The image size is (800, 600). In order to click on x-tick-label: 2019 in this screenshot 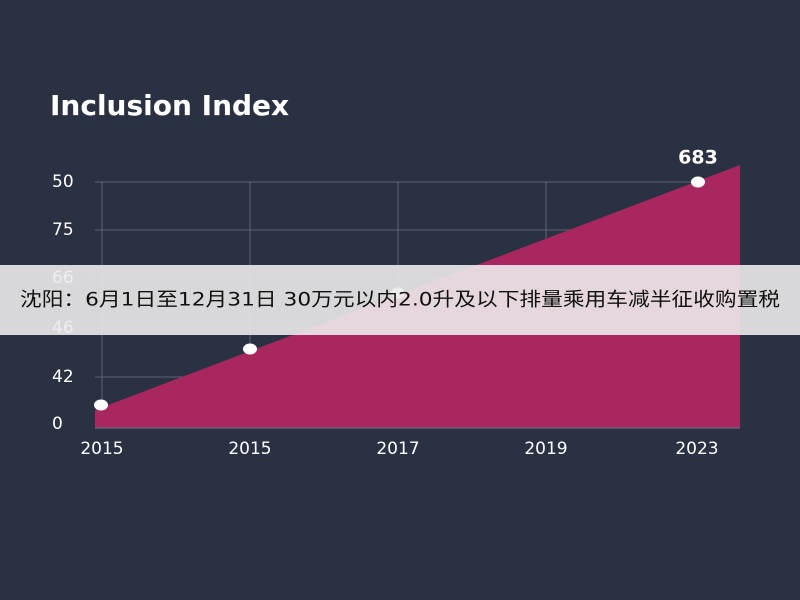, I will do `click(545, 449)`.